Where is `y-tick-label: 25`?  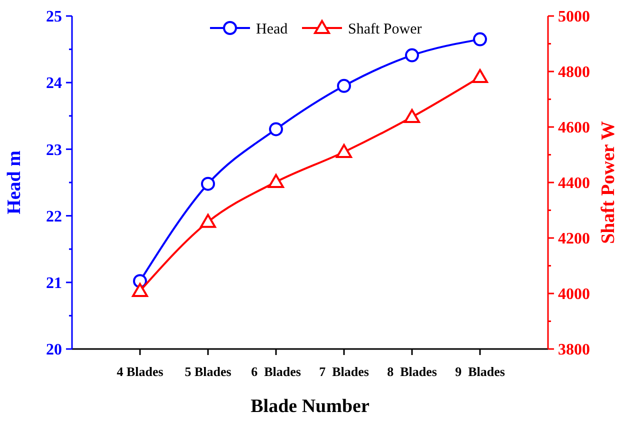
y-tick-label: 25 is located at coordinates (54, 17).